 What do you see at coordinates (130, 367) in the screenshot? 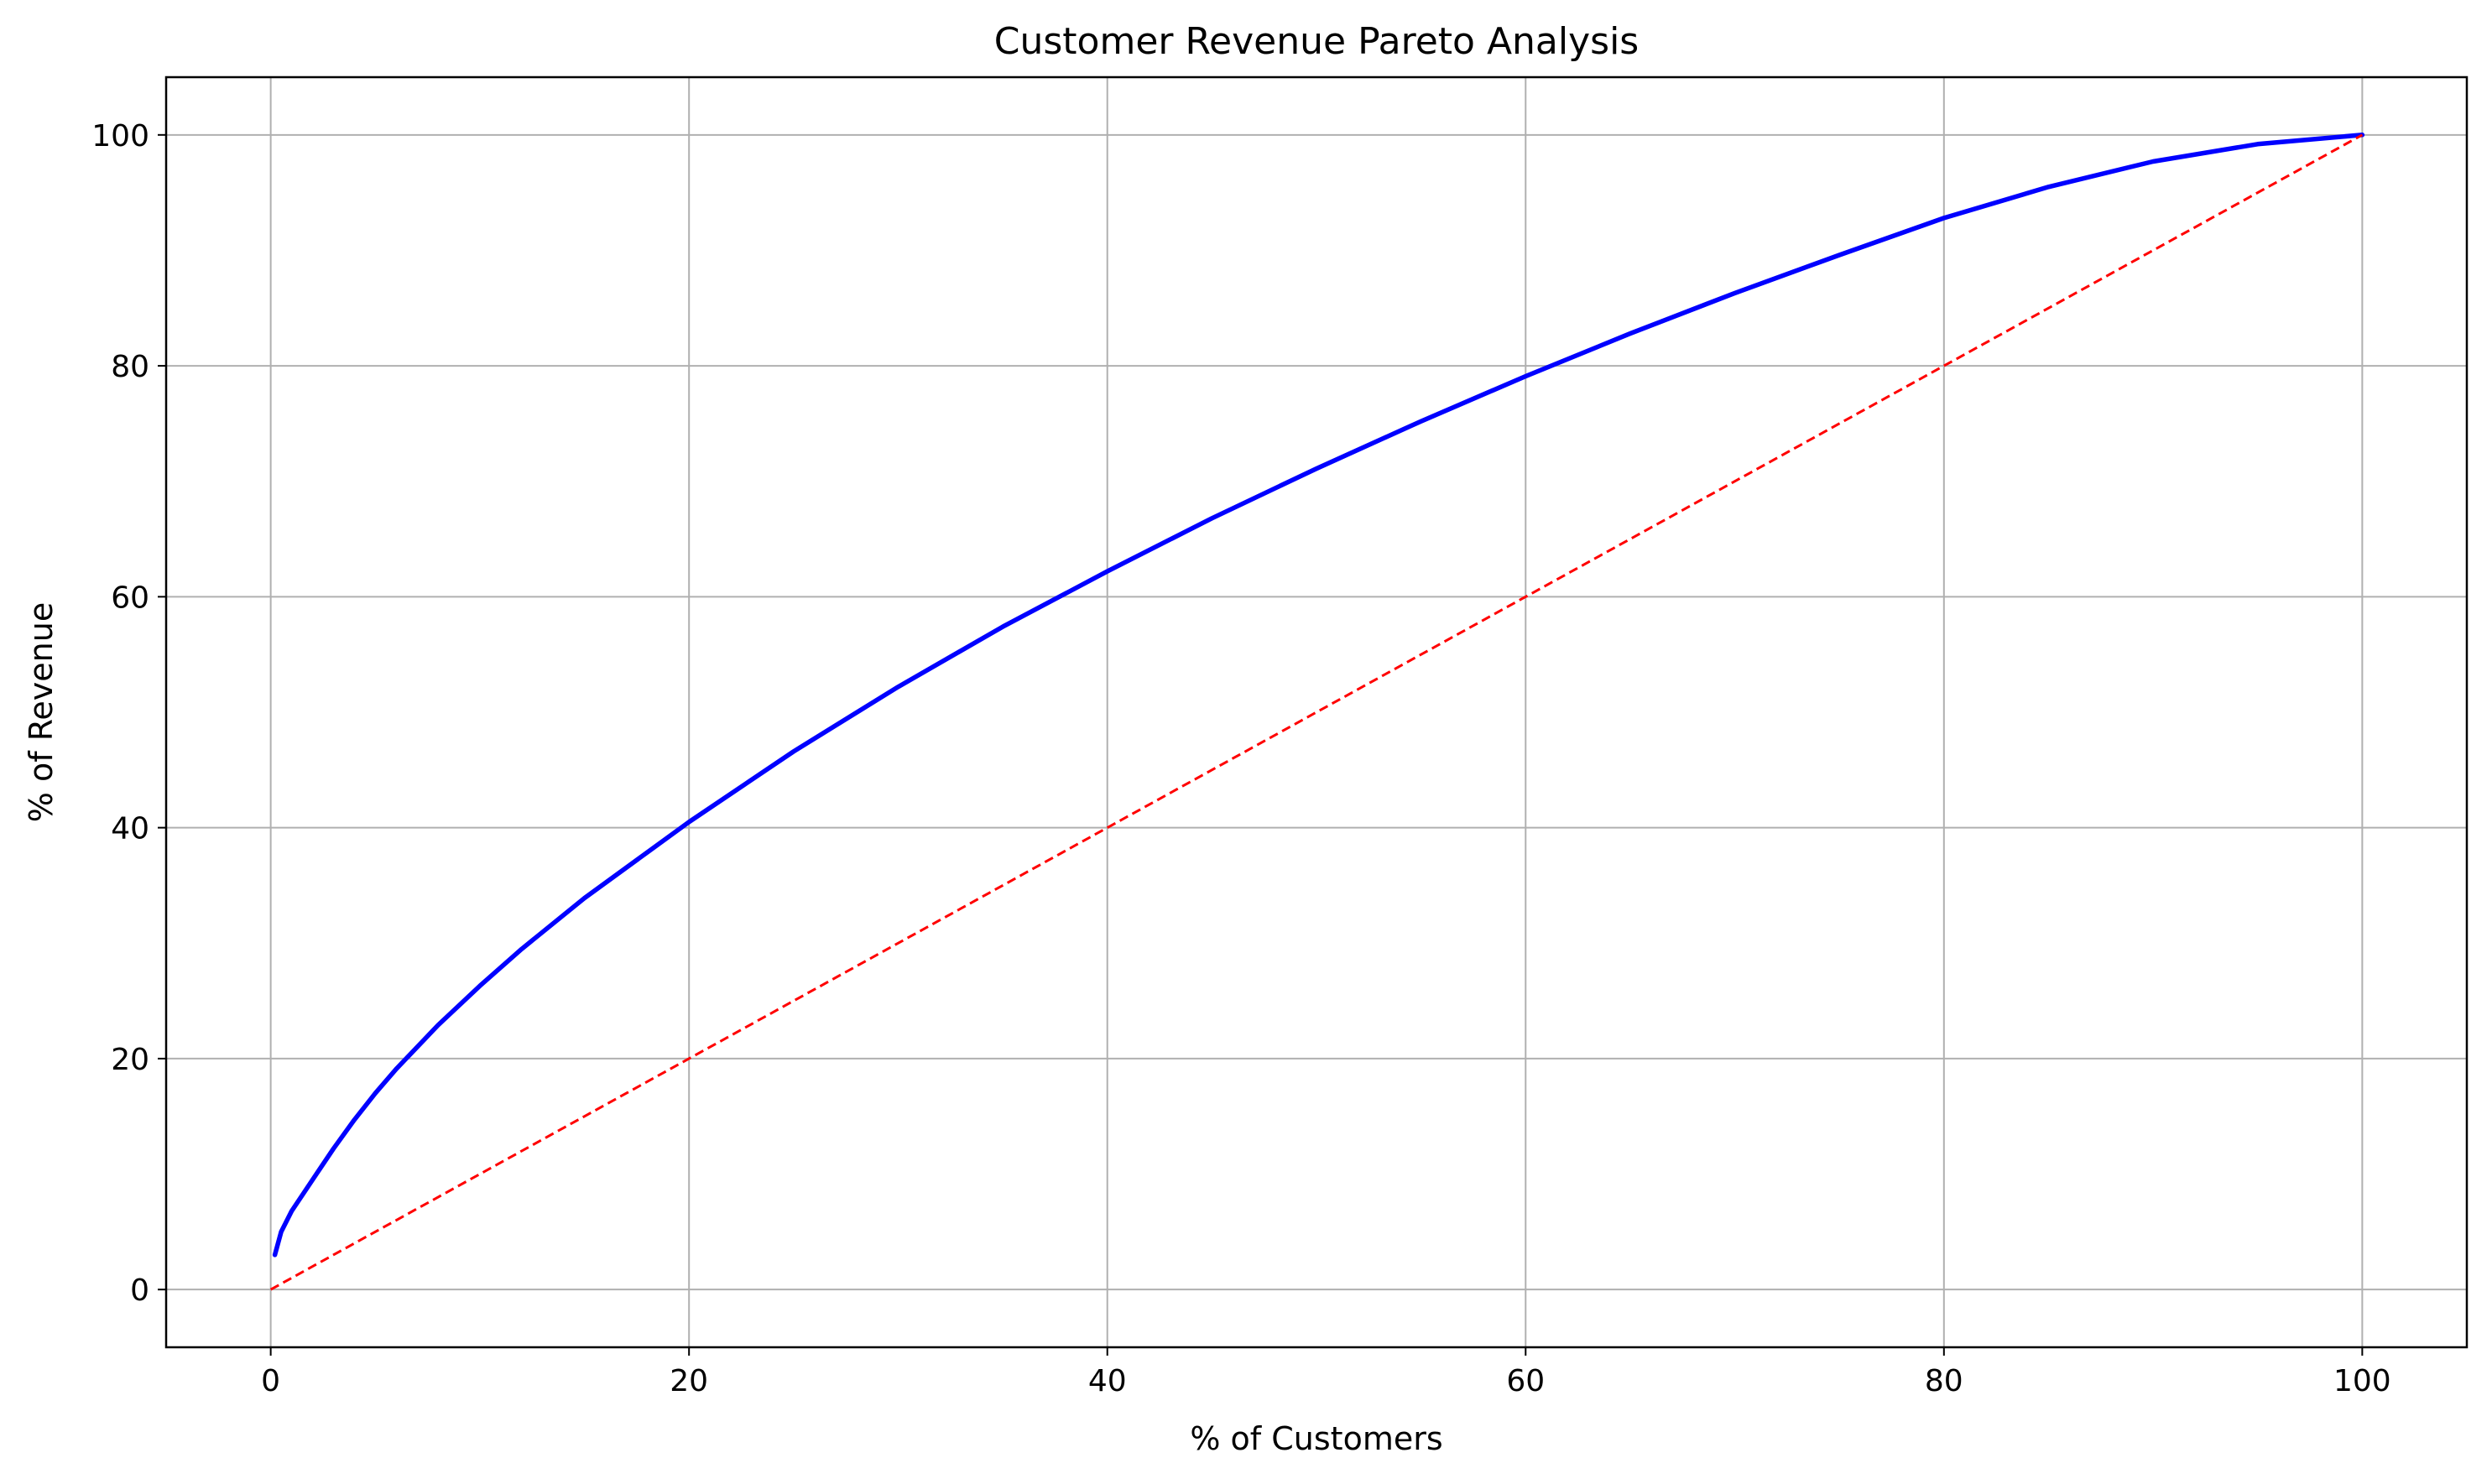
I see `y-tick-label: 80` at bounding box center [130, 367].